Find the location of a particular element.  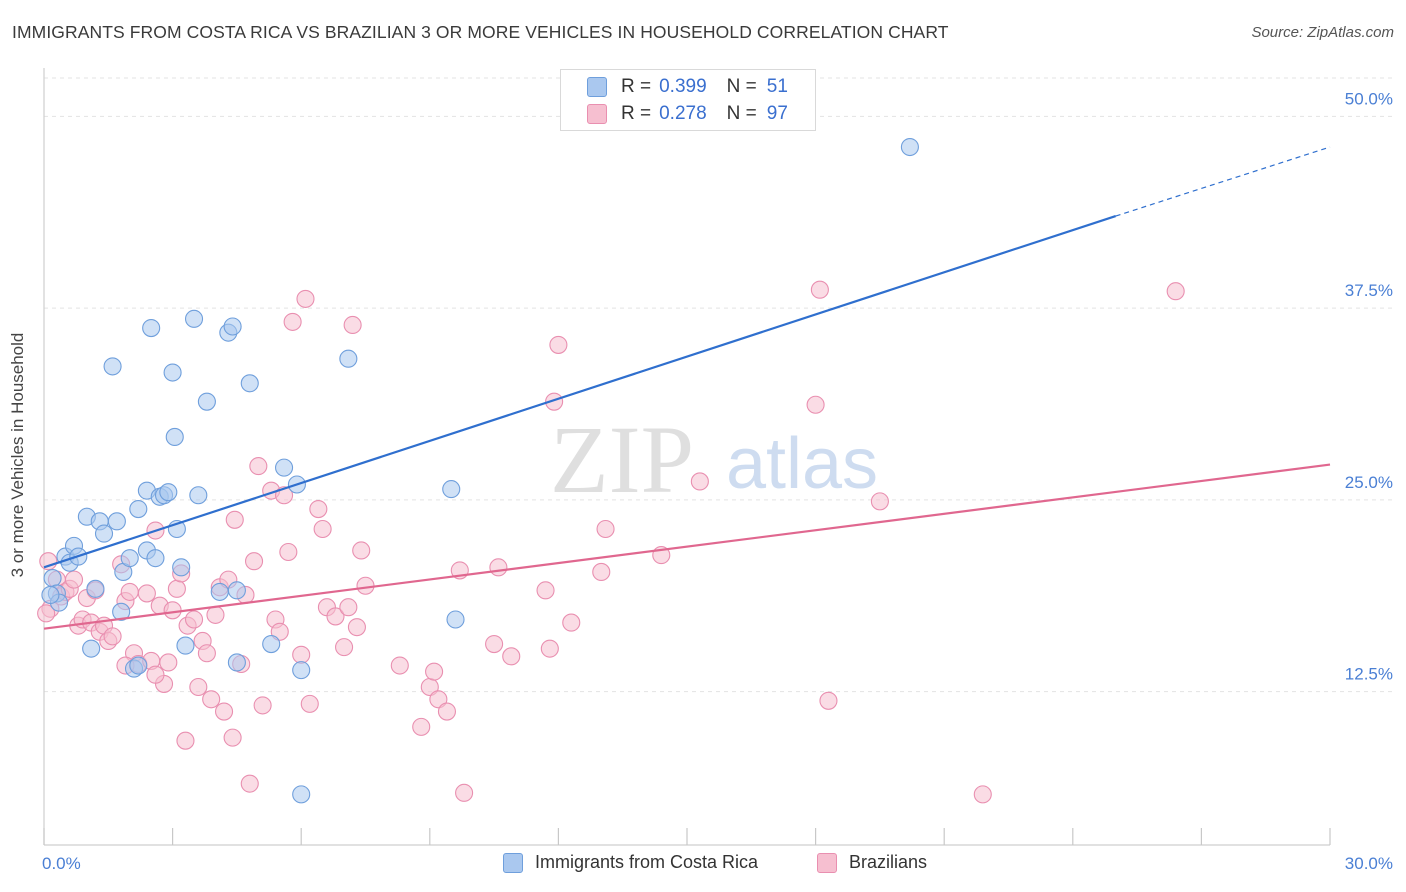

source-label: Source: ZipAtlas.com is located at coordinates (1322, 32).